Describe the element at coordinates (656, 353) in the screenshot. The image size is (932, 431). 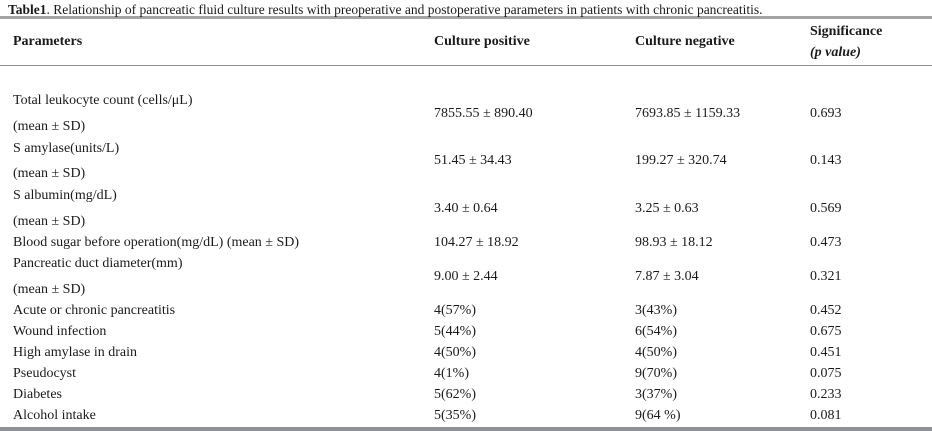
I see `culture-negative-value: 4(50%)` at that location.